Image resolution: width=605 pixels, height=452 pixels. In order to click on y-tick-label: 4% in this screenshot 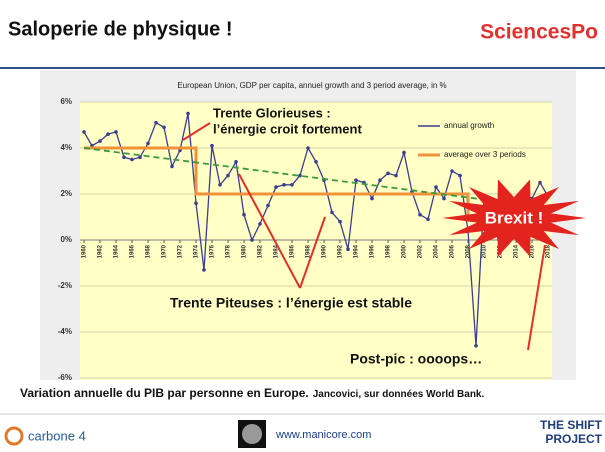, I will do `click(66, 147)`.